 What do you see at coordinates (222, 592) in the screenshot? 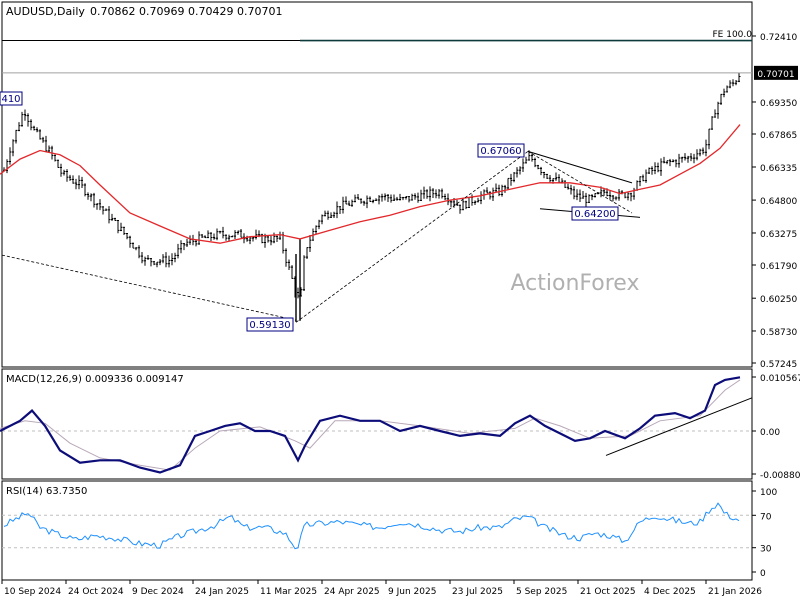
I see `x-tick-label: 24 Jan 2025` at bounding box center [222, 592].